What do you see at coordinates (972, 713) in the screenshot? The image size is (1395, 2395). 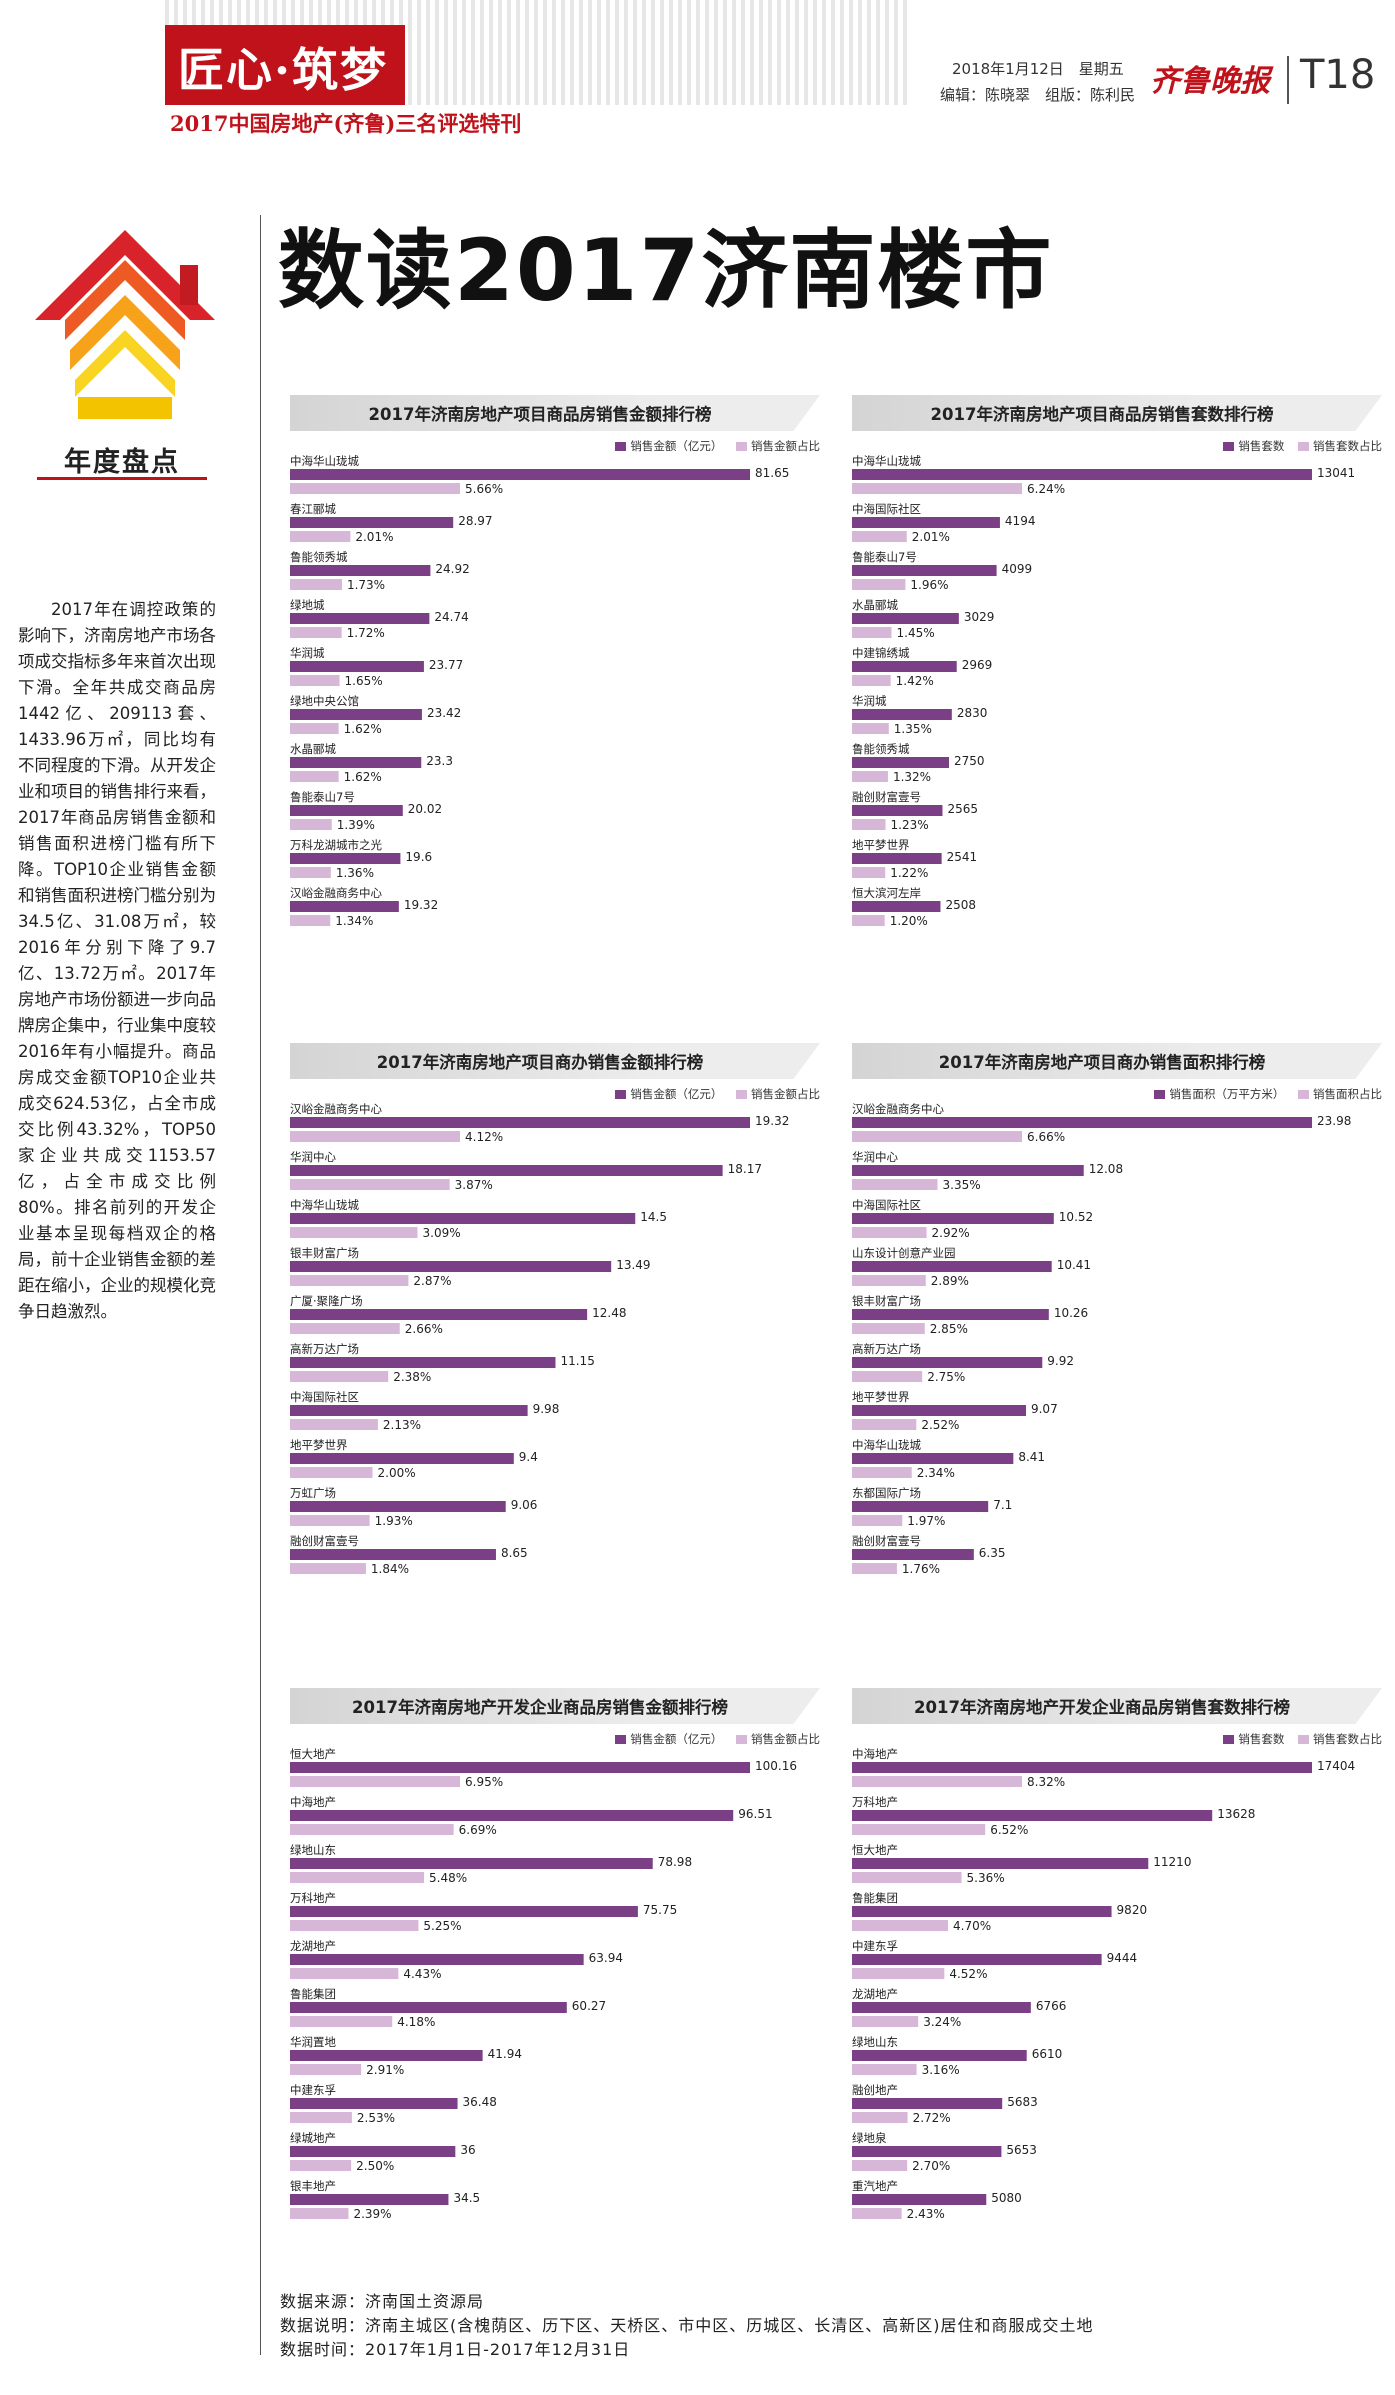 I see `value-label: 2830` at bounding box center [972, 713].